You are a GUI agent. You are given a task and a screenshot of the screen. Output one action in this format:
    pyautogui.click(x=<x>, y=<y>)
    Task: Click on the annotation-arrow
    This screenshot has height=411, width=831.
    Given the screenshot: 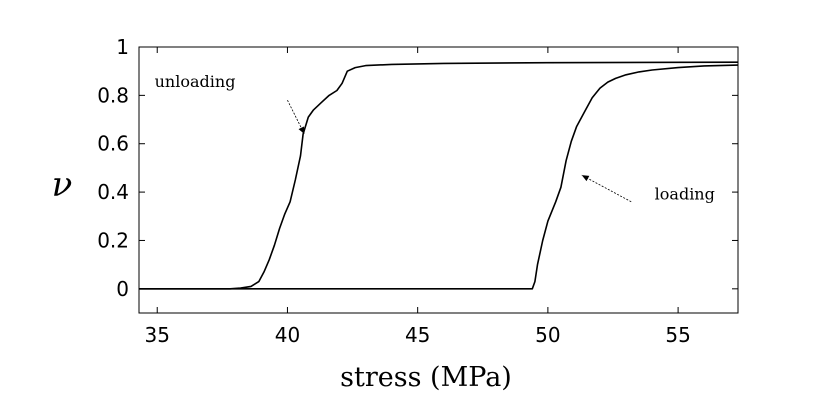 What is the action you would take?
    pyautogui.click(x=606, y=188)
    